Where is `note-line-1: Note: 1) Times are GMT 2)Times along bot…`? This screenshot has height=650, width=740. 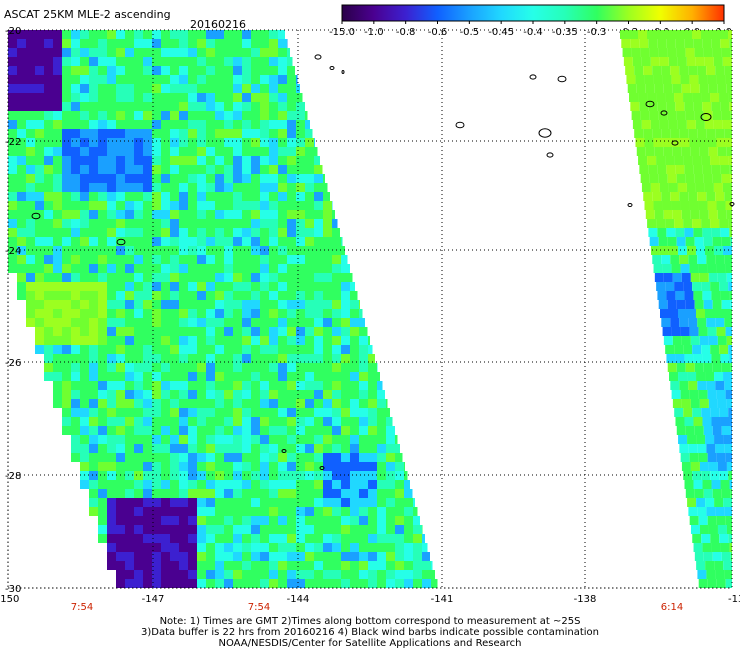 note-line-1: Note: 1) Times are GMT 2)Times along bot… is located at coordinates (370, 621).